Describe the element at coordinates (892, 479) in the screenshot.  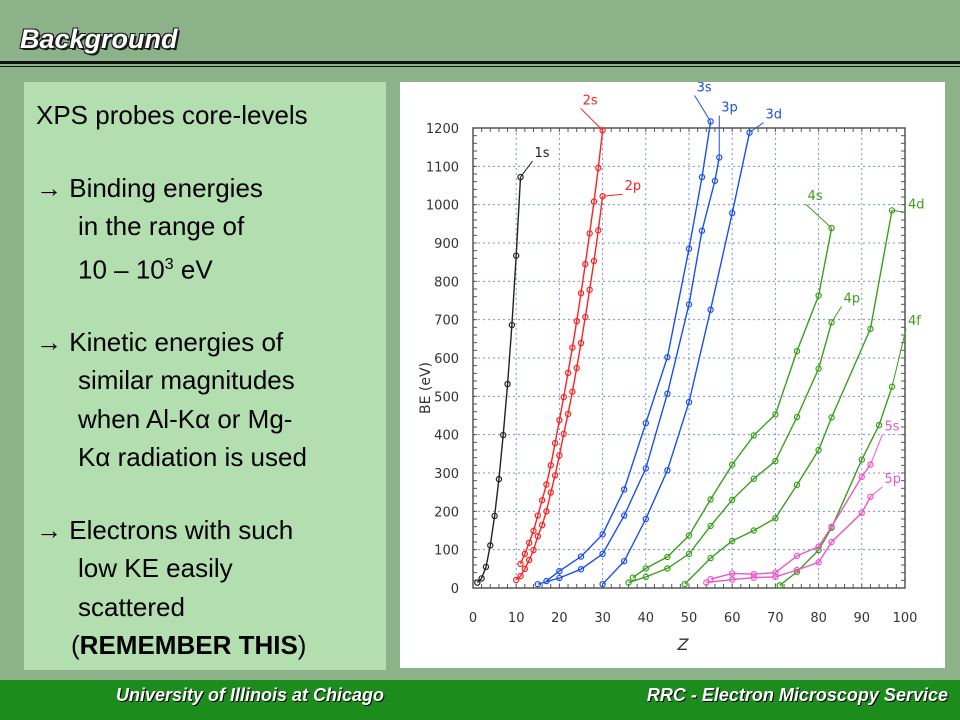
I see `series-label-5p: 5p` at that location.